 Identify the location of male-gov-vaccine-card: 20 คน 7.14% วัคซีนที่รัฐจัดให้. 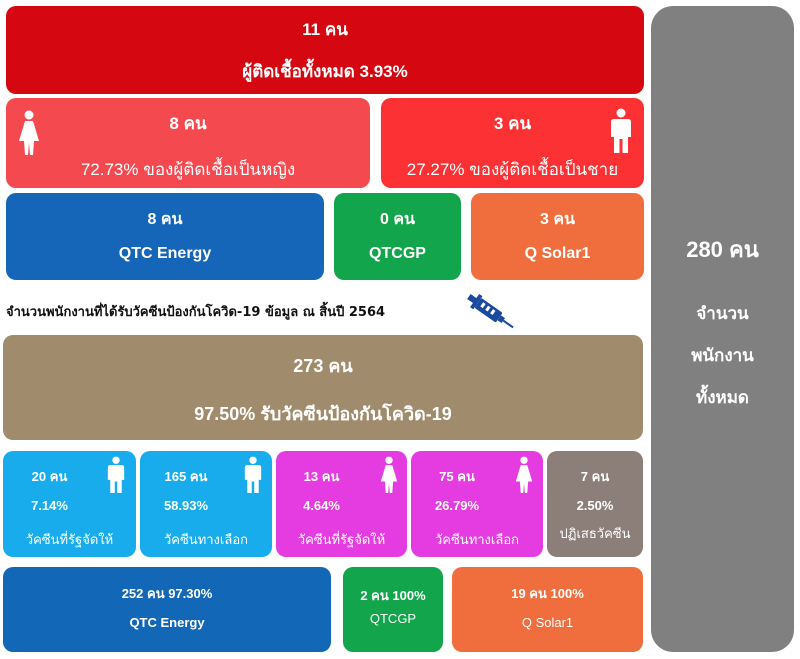
(69, 504).